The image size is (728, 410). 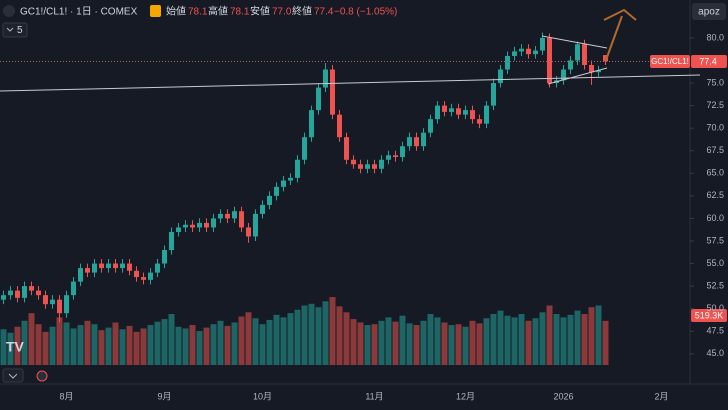 What do you see at coordinates (198, 12) in the screenshot?
I see `open-value: 78.1` at bounding box center [198, 12].